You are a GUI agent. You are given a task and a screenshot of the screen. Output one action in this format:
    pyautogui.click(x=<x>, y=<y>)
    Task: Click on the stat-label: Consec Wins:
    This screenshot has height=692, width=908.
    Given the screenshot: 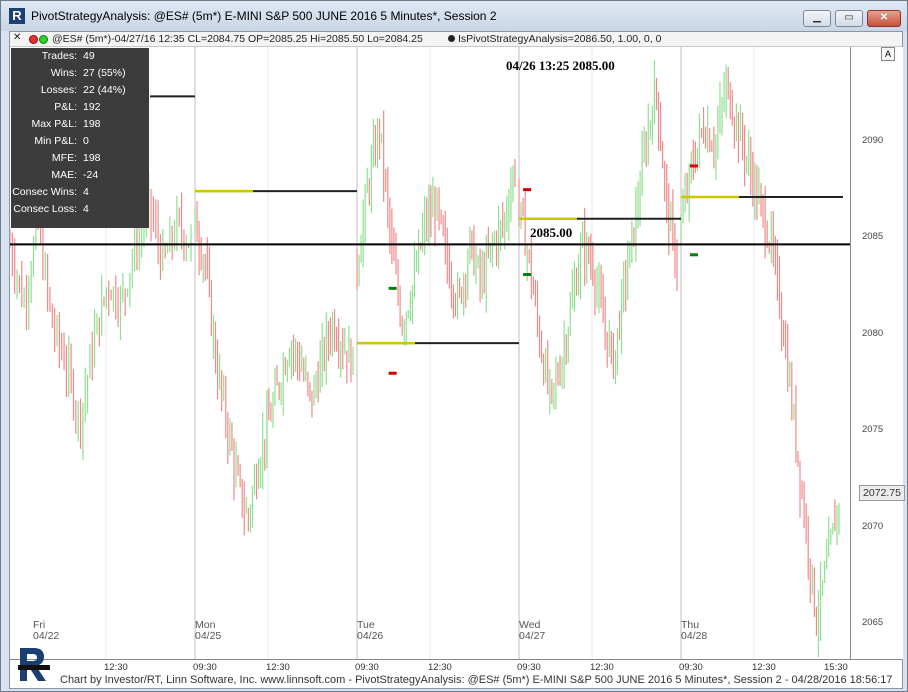 What is the action you would take?
    pyautogui.click(x=44, y=192)
    